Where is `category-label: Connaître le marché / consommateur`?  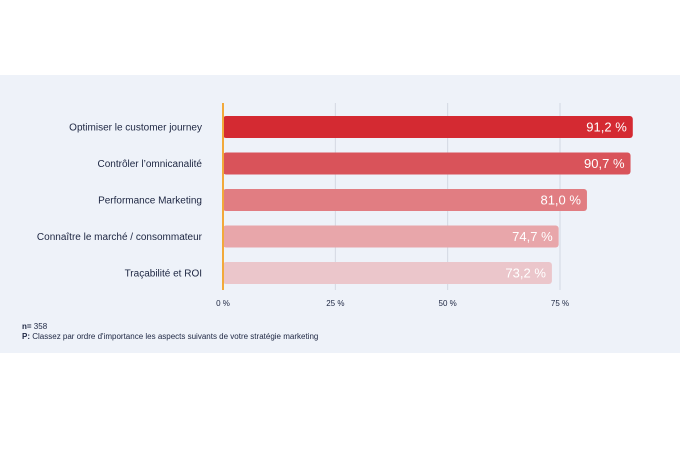 category-label: Connaître le marché / consommateur is located at coordinates (120, 237).